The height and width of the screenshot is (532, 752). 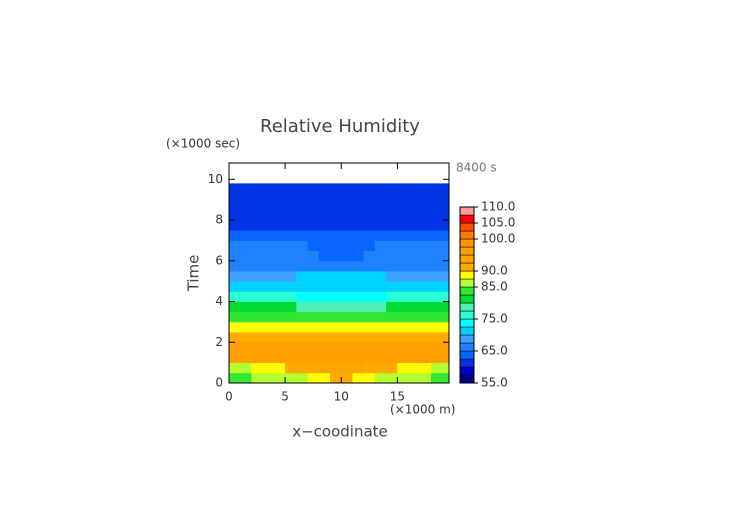 I want to click on y-tick-label: 6, so click(x=219, y=260).